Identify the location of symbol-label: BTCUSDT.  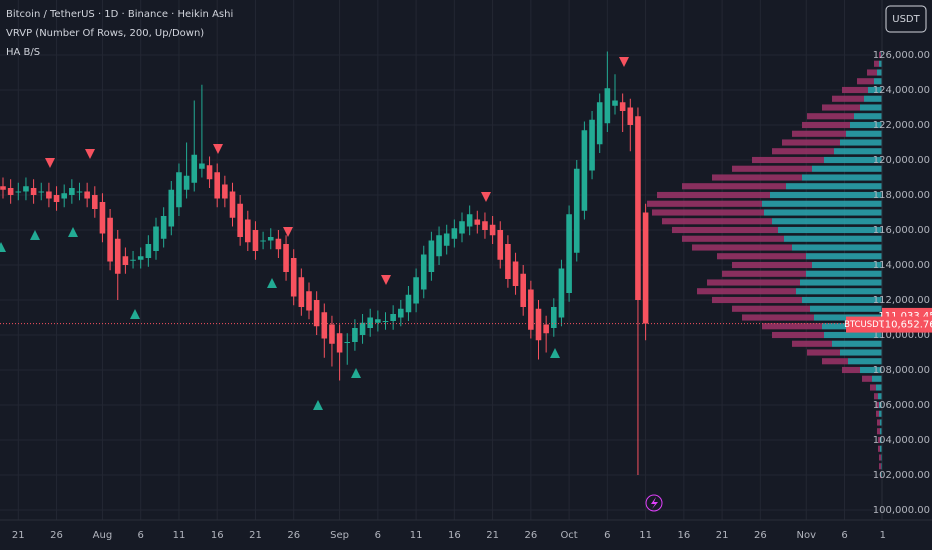
(864, 325).